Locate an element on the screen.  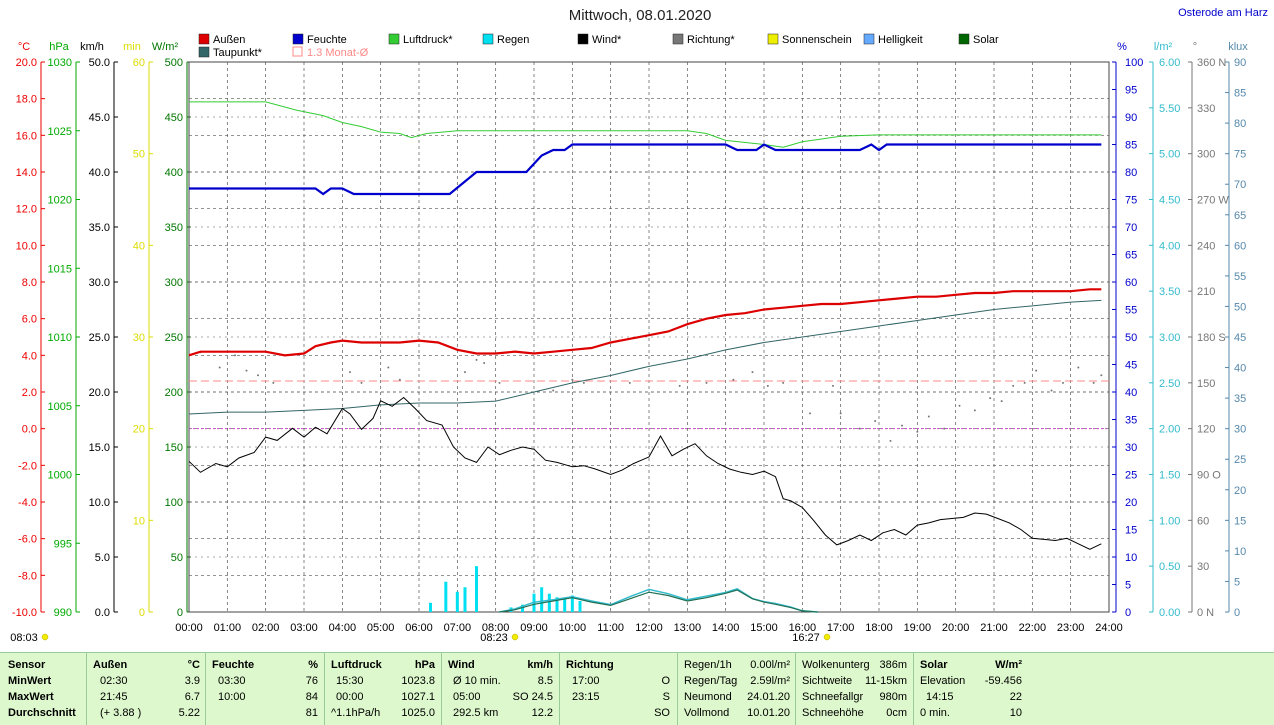
time-tick-label: 08:00 is located at coordinates (496, 628).